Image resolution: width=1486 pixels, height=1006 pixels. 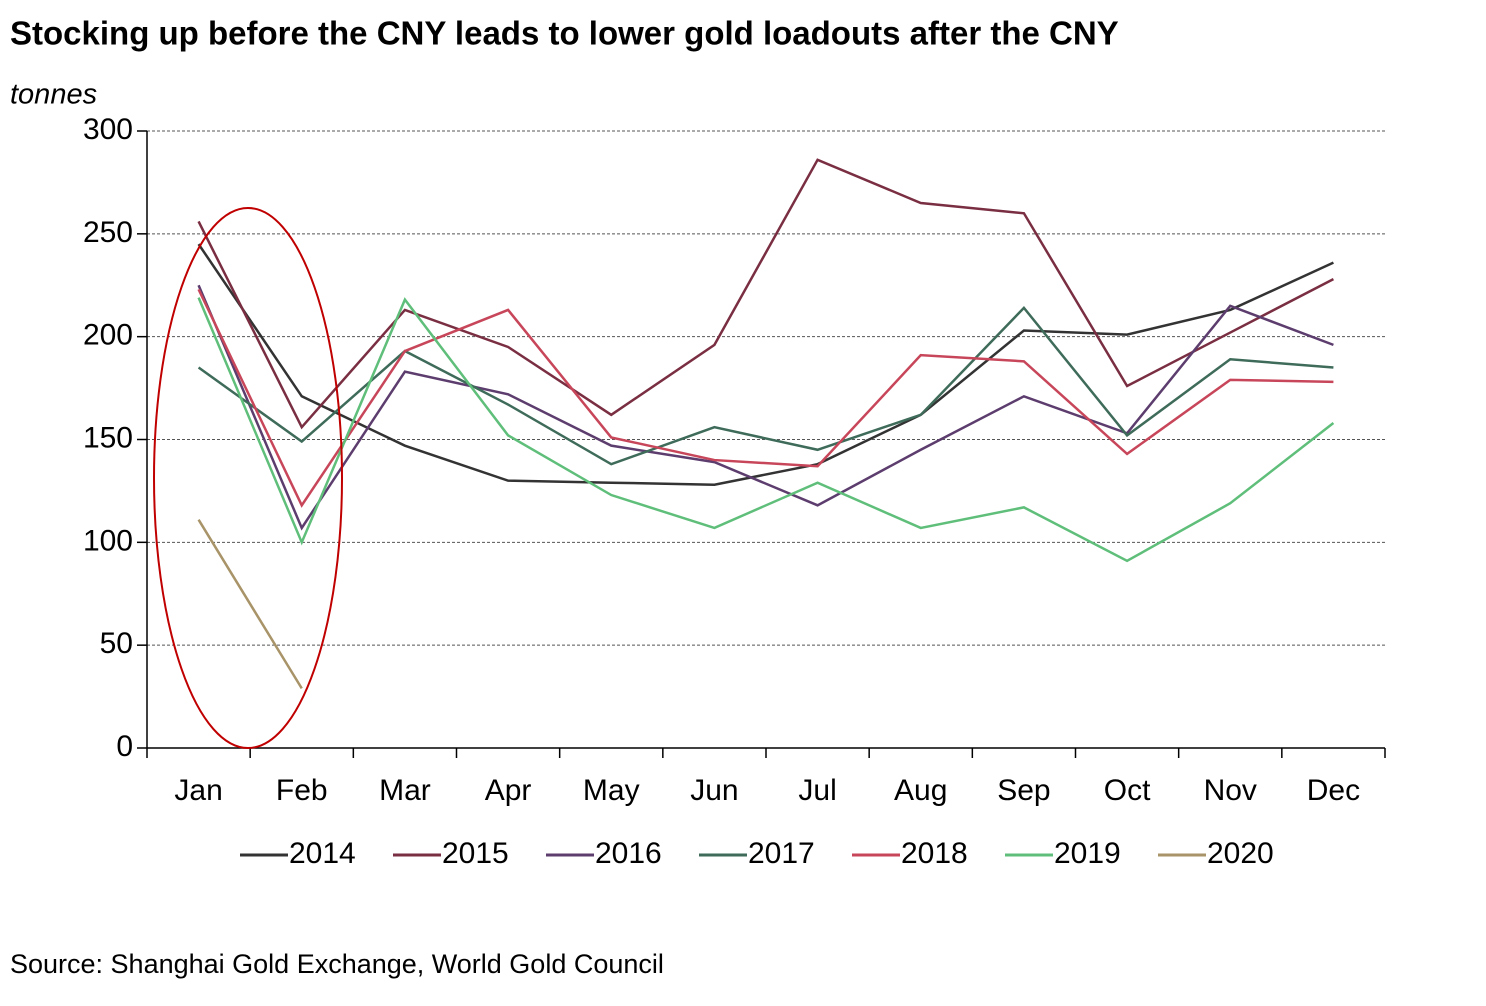 I want to click on highlight-ellipse, so click(x=248, y=478).